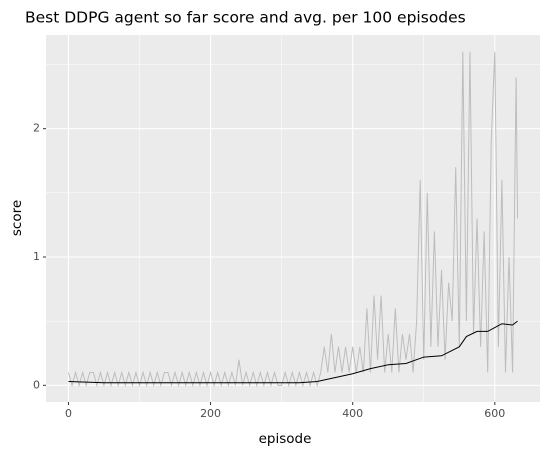 This screenshot has height=456, width=556. What do you see at coordinates (494, 413) in the screenshot?
I see `x-tick-label: 600` at bounding box center [494, 413].